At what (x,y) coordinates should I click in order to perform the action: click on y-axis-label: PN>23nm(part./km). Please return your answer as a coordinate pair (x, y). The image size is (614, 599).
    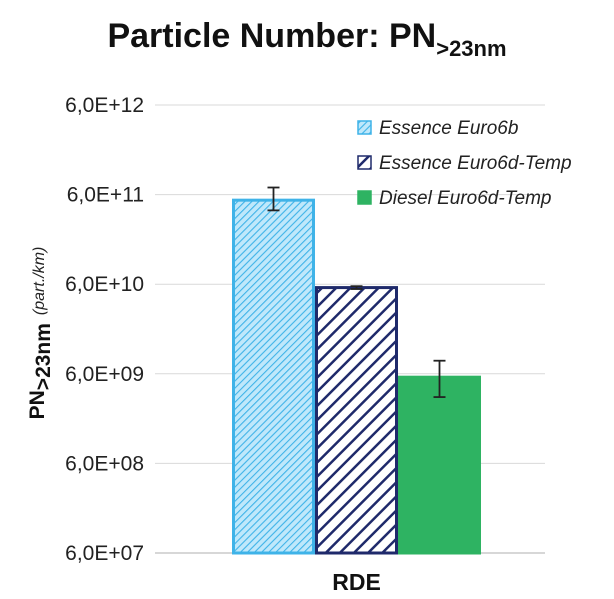
    Looking at the image, I should click on (40, 333).